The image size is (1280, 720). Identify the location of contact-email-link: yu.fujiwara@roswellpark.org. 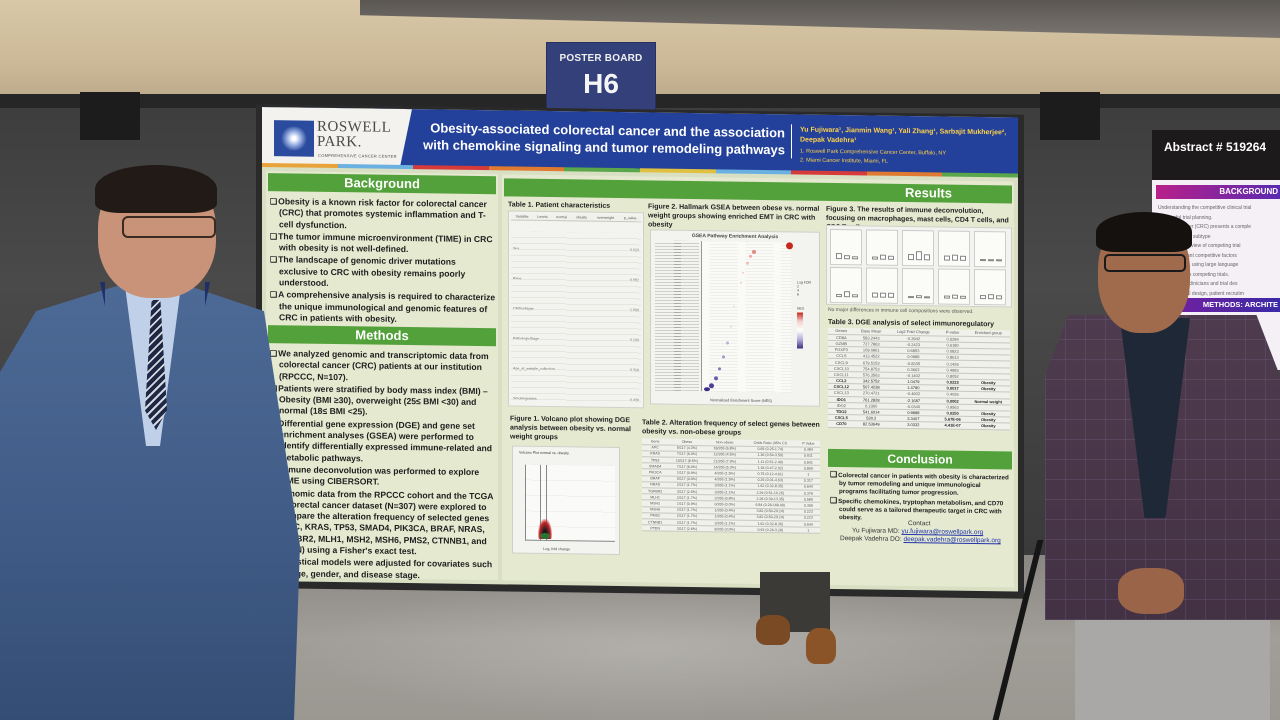
(942, 532).